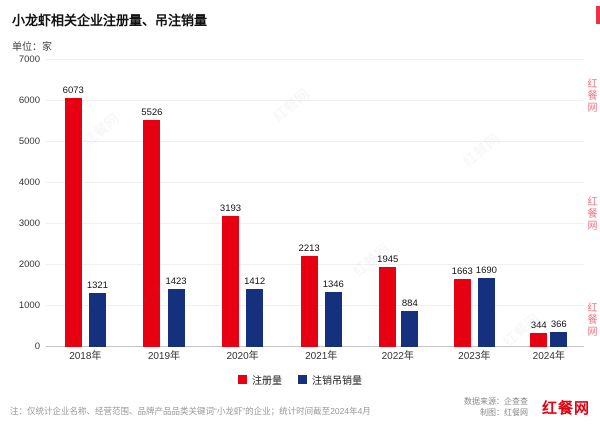  I want to click on hongcan-logo: 红餐网, so click(565, 408).